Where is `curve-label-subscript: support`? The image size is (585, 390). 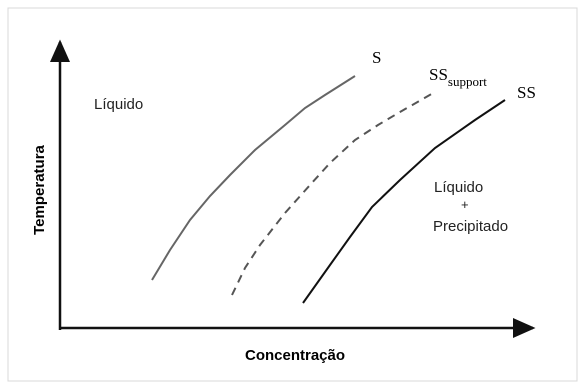
curve-label-subscript: support is located at coordinates (467, 81).